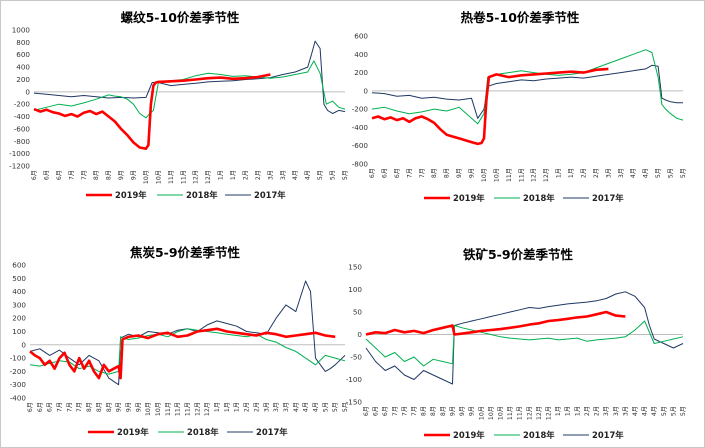 Image resolution: width=705 pixels, height=448 pixels. What do you see at coordinates (524, 343) in the screenshot?
I see `series-line-2018年` at bounding box center [524, 343].